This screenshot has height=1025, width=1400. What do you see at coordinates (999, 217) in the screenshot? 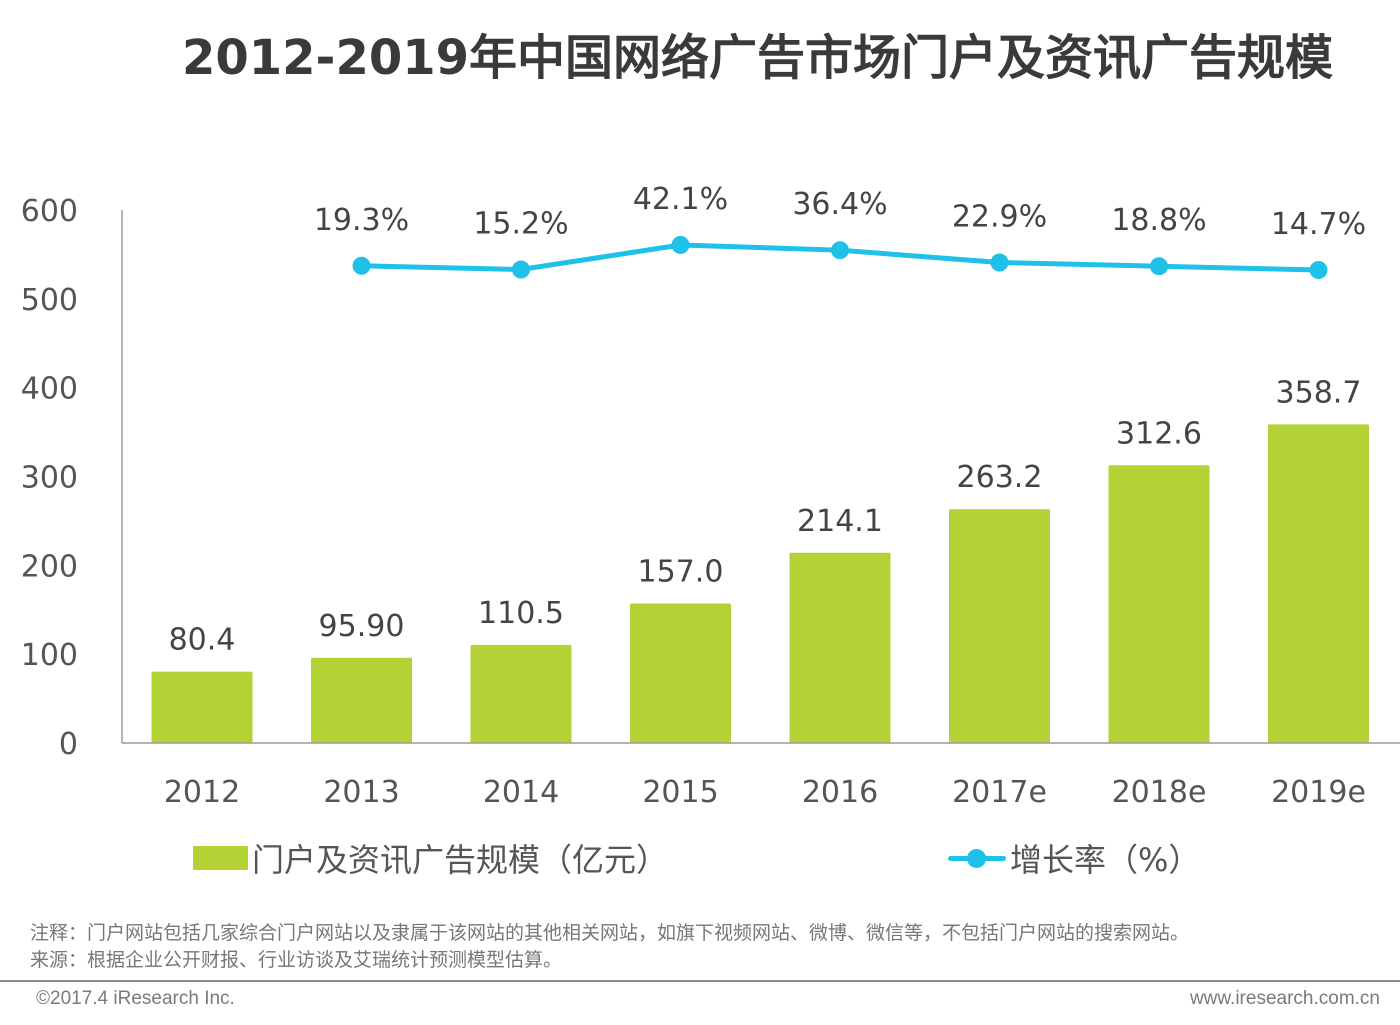
I see `growth-value-label: 22.9%` at bounding box center [999, 217].